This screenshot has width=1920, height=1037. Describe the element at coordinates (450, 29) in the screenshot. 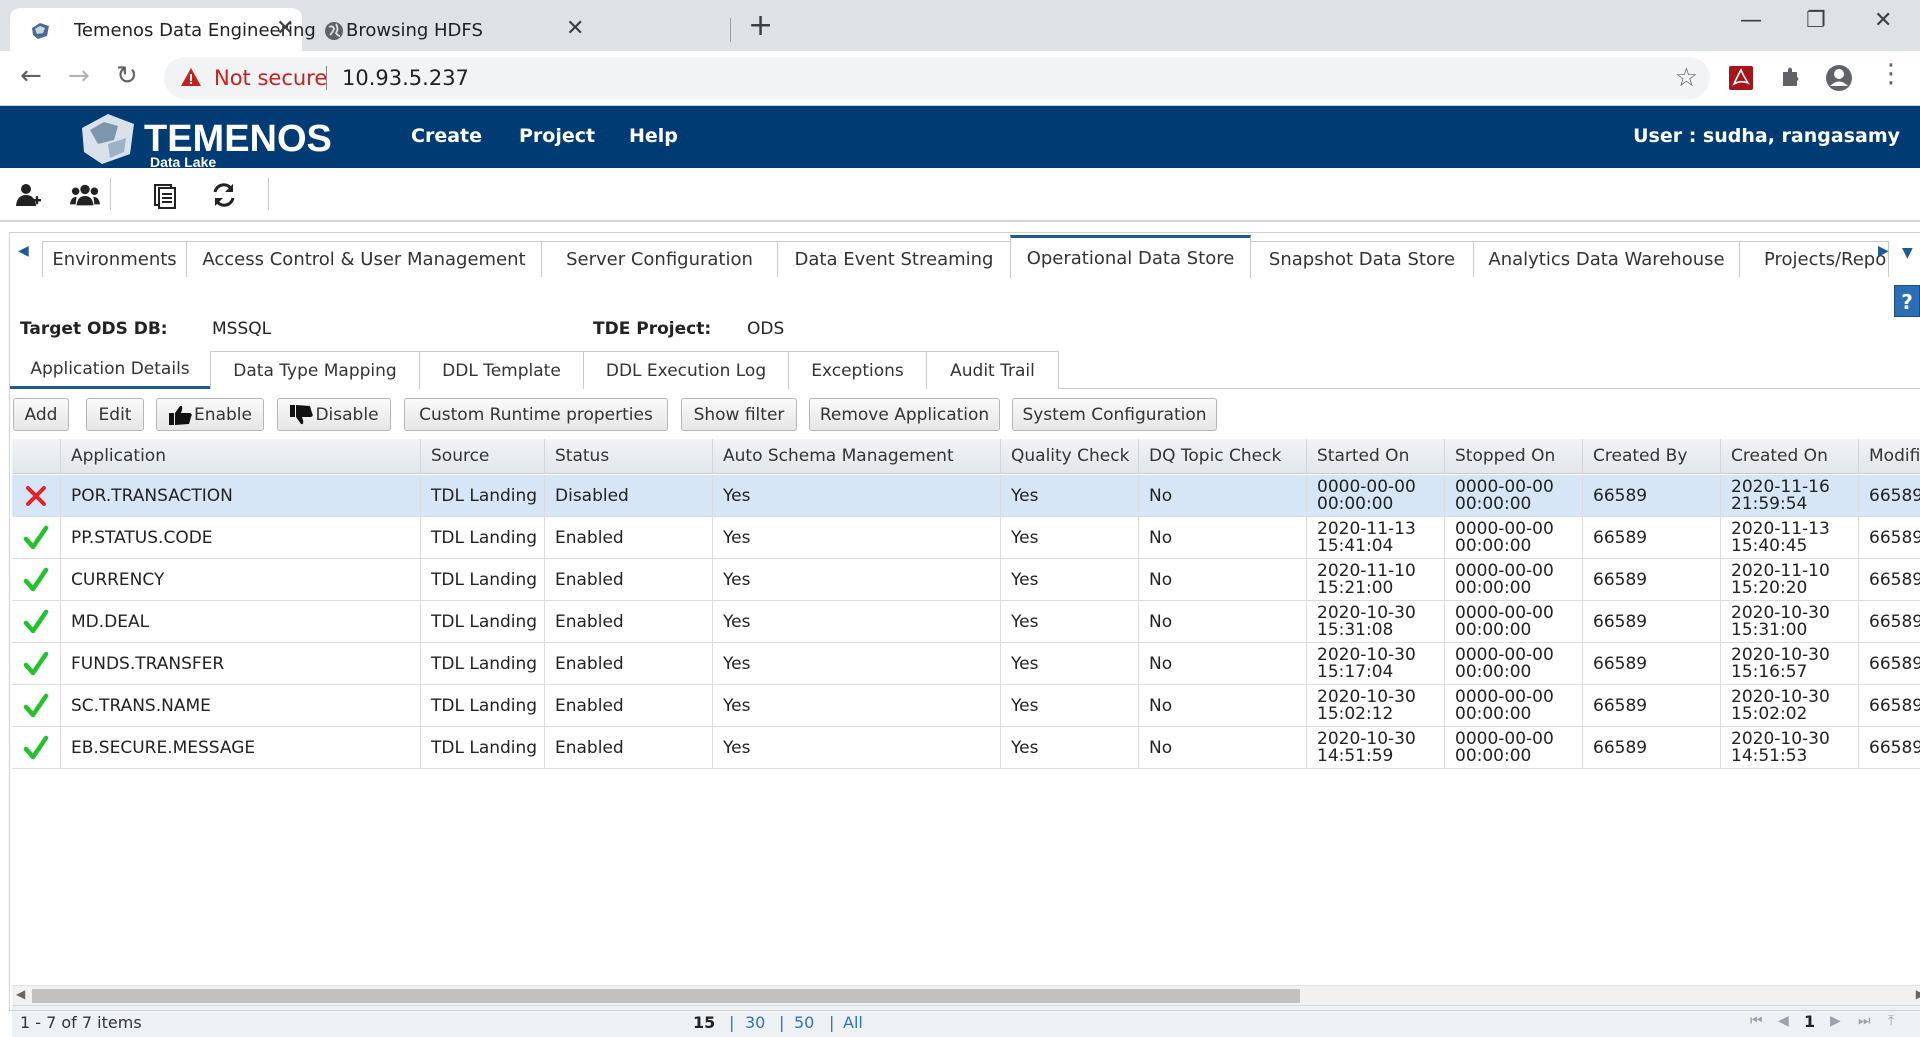

I see `browser-tab-hdfs: Browsing HDFS ✕` at that location.